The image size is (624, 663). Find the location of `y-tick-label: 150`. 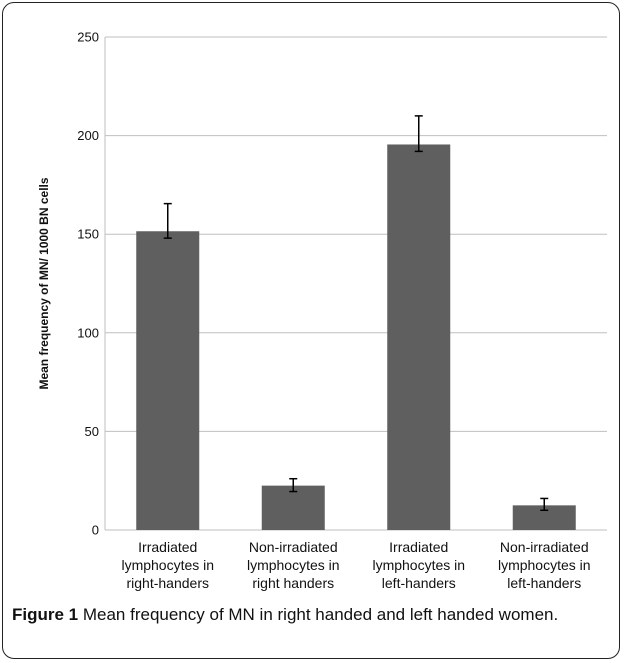

y-tick-label: 150 is located at coordinates (88, 234).